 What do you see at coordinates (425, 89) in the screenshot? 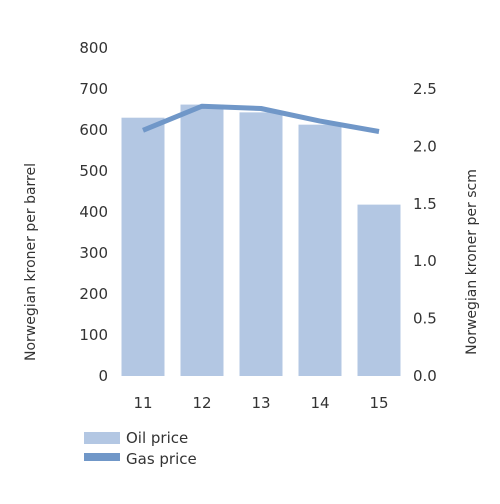
I see `right-tick-label-2.5: 2.5` at bounding box center [425, 89].